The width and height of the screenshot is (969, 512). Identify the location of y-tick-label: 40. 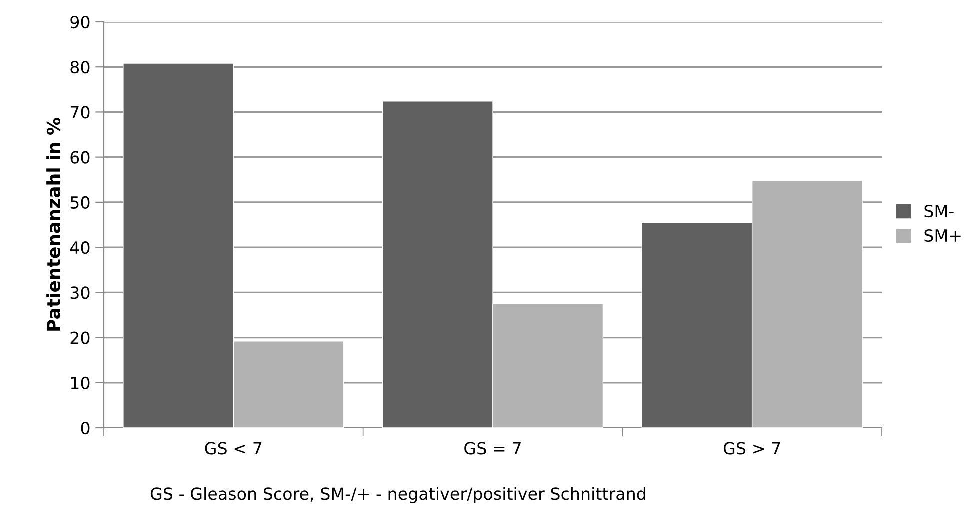
(80, 248).